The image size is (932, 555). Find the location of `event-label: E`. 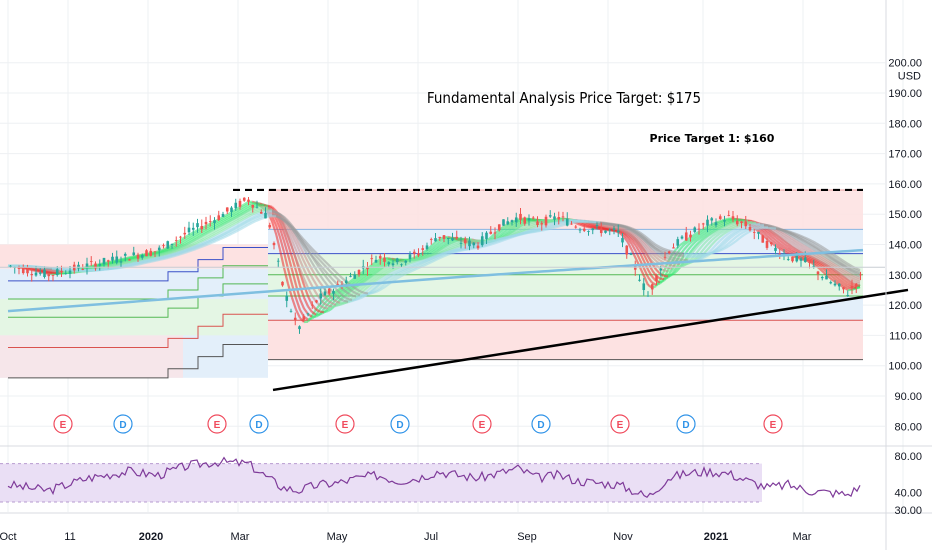

event-label: E is located at coordinates (345, 425).